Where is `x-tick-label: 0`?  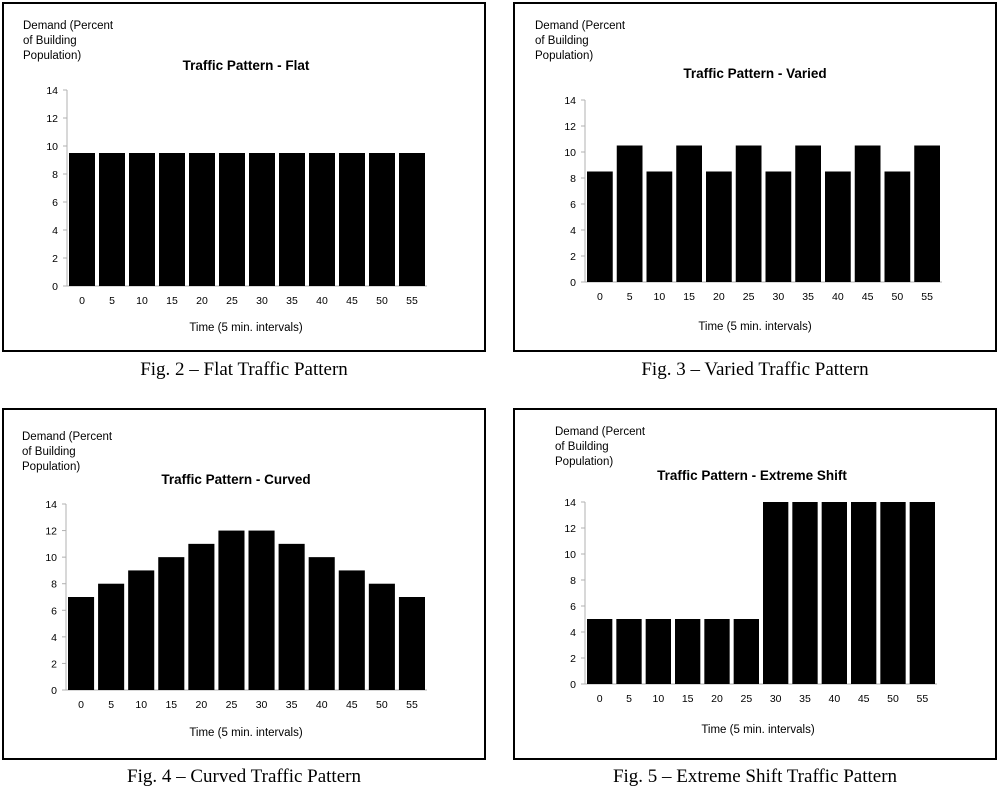 x-tick-label: 0 is located at coordinates (600, 699).